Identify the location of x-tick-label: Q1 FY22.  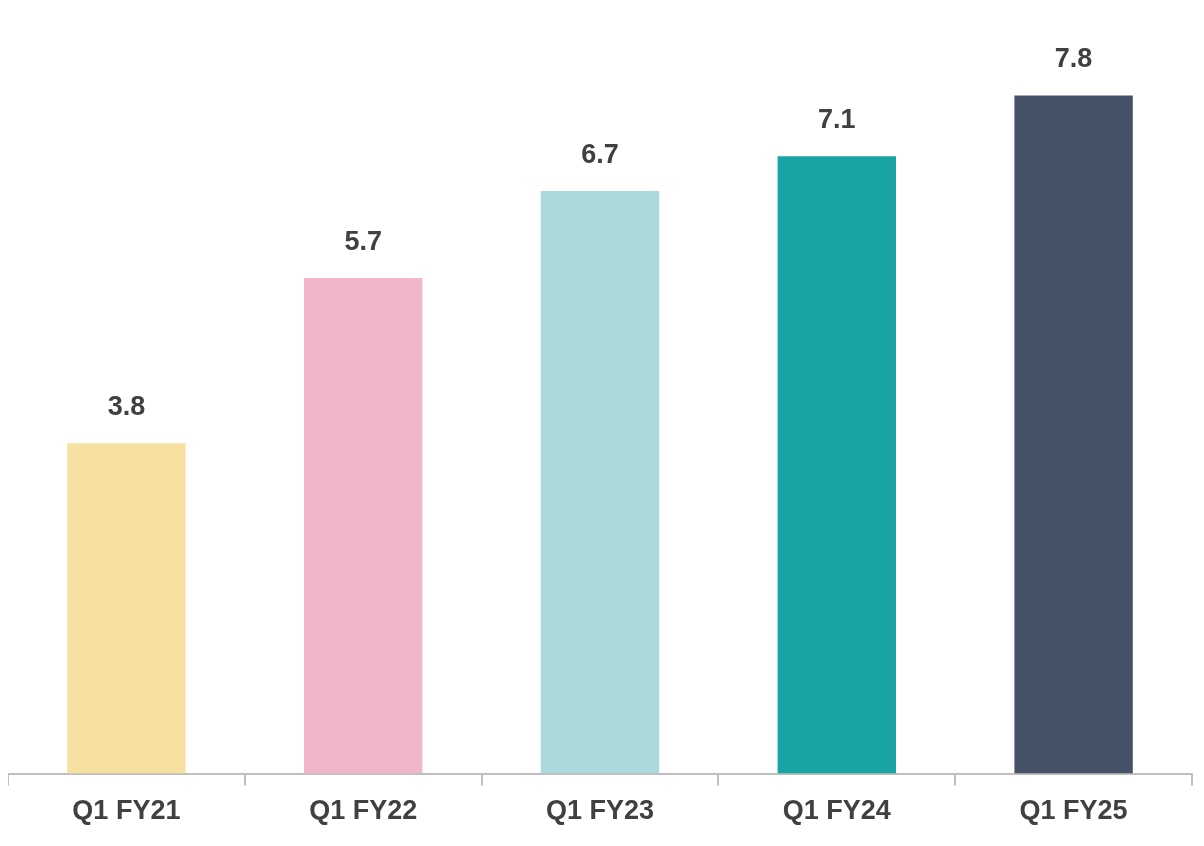
(363, 810).